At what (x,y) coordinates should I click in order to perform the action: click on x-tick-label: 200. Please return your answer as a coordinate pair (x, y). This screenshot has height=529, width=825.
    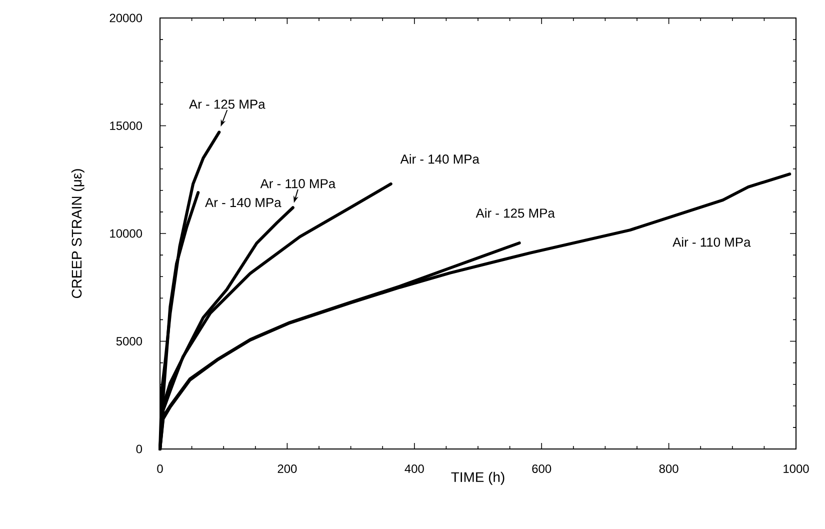
    Looking at the image, I should click on (287, 468).